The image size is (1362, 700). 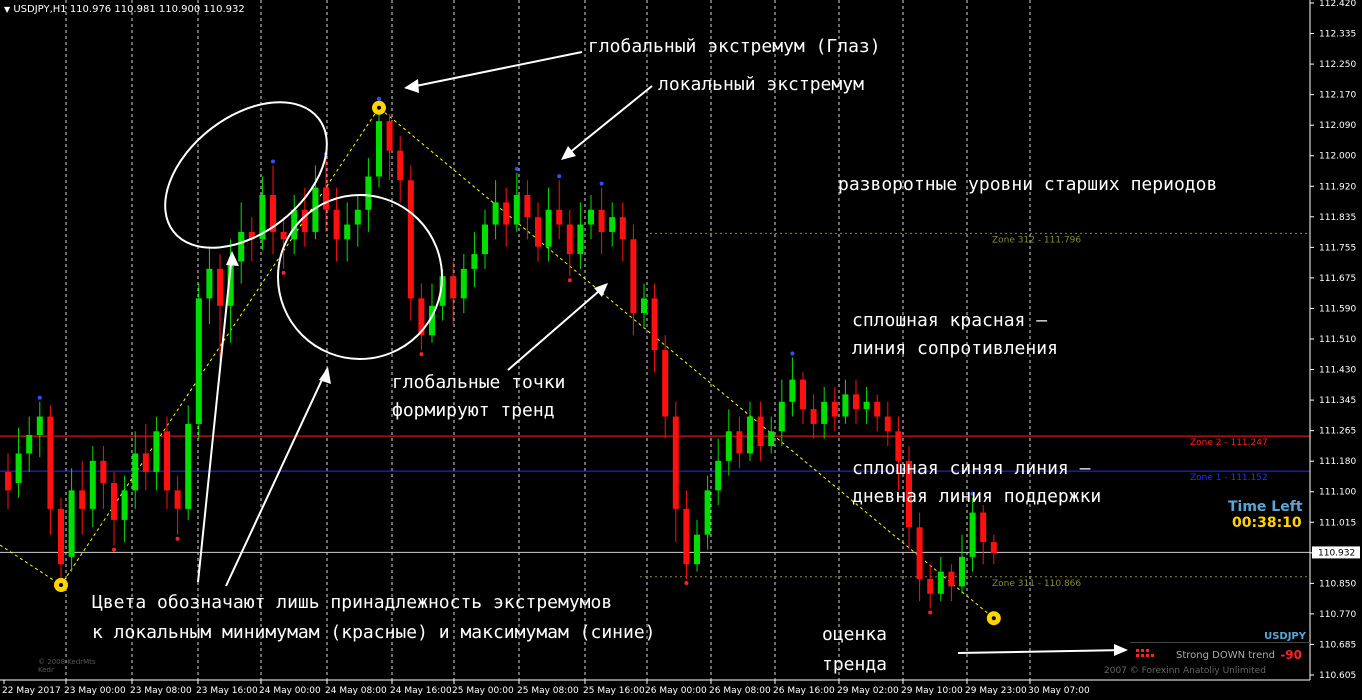 What do you see at coordinates (1145, 653) in the screenshot?
I see `trend-dots-icon` at bounding box center [1145, 653].